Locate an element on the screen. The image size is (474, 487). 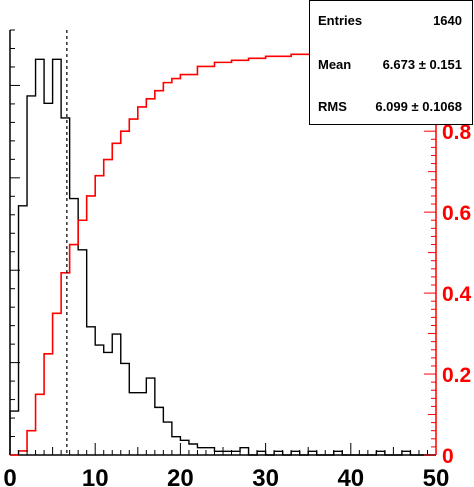
stats-rms-row: RMS 6.099 ± 0.1068 is located at coordinates (390, 108).